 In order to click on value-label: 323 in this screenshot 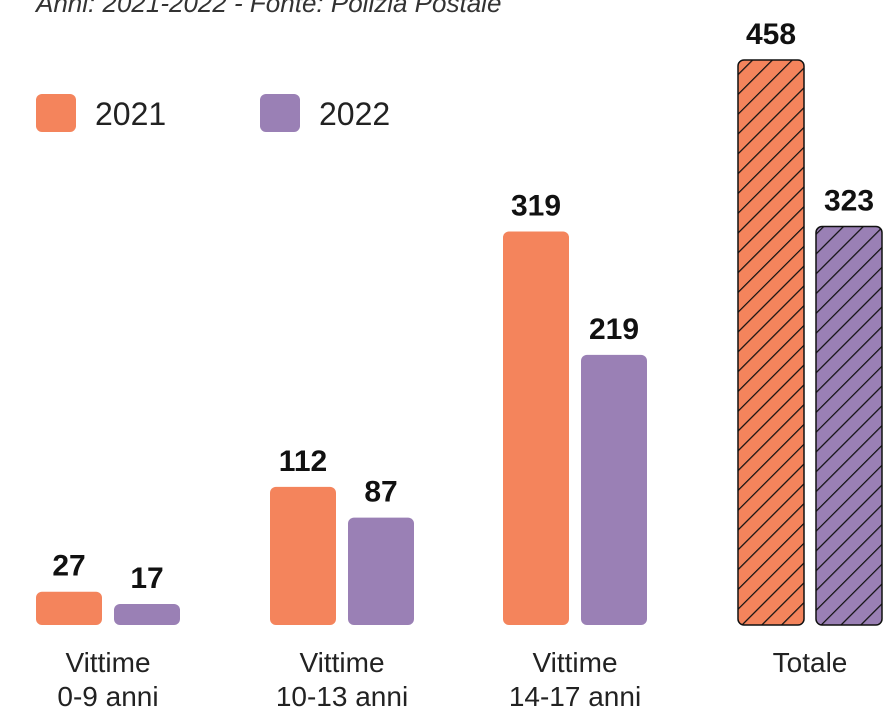, I will do `click(849, 201)`.